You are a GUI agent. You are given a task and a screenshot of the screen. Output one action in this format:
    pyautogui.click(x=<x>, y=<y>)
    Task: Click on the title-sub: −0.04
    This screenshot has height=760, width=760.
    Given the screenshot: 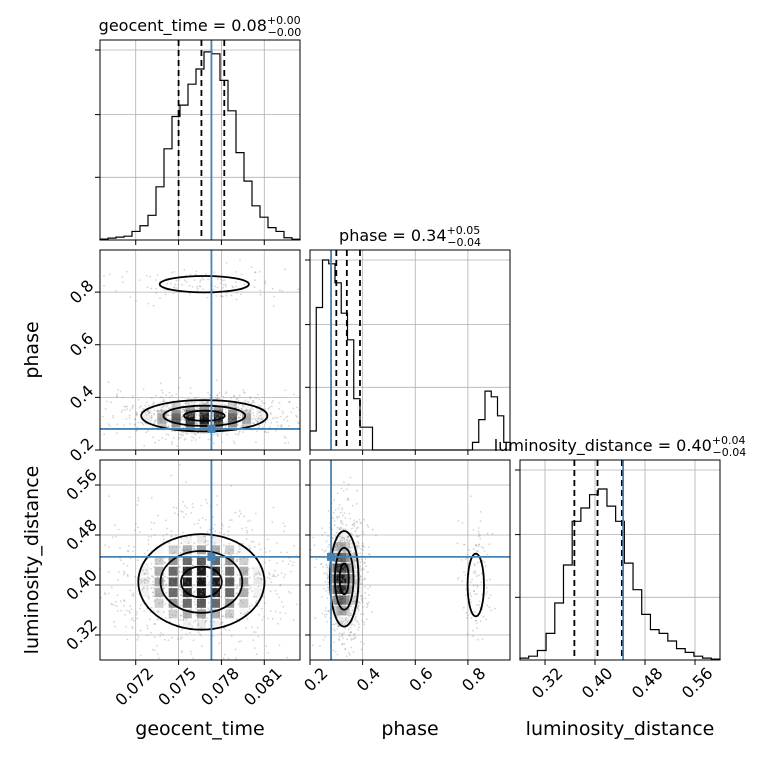 What is the action you would take?
    pyautogui.click(x=730, y=452)
    